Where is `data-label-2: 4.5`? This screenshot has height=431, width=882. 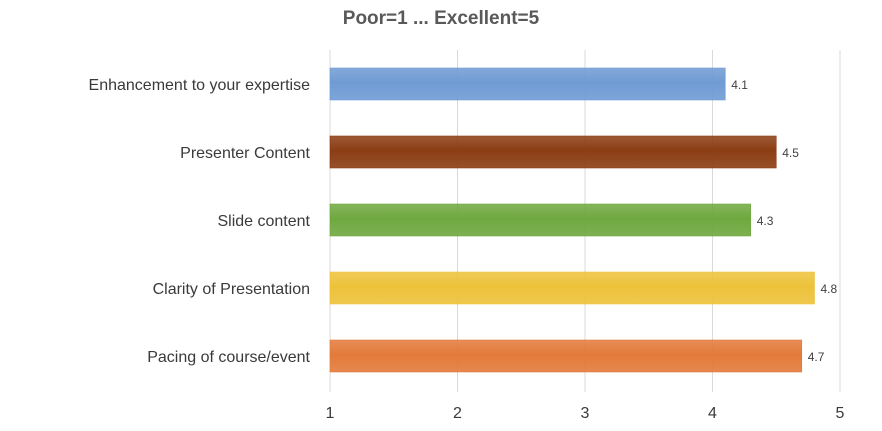 data-label-2: 4.5 is located at coordinates (790, 153).